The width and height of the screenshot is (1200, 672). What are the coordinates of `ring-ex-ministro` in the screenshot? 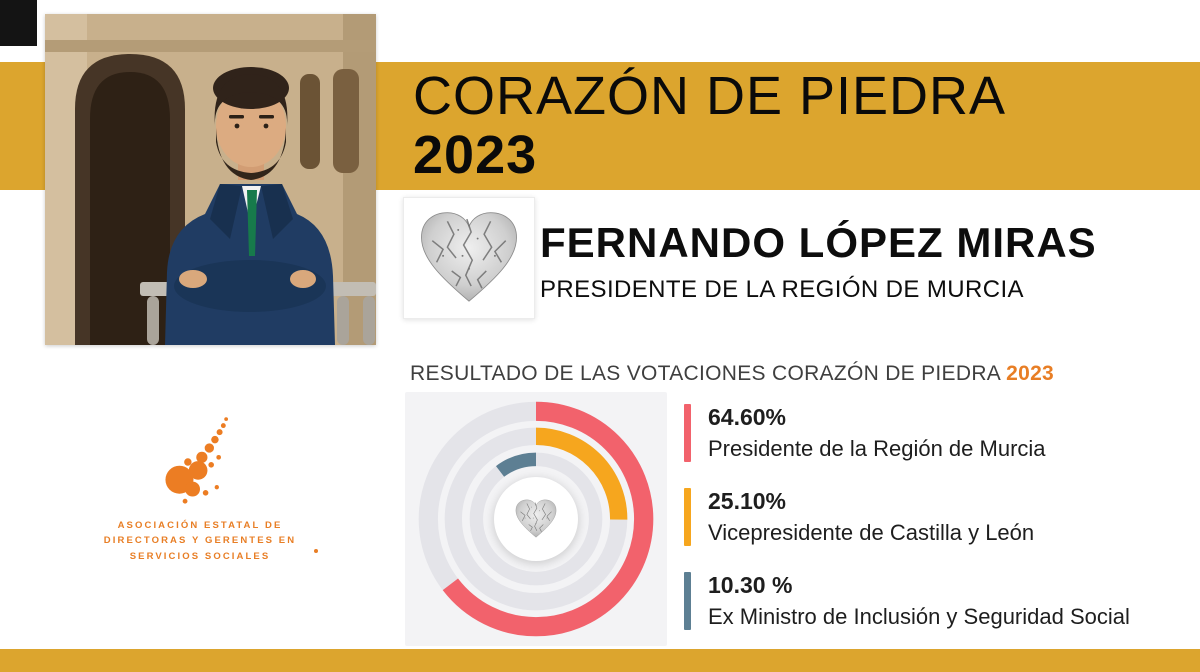 It's located at (536, 519).